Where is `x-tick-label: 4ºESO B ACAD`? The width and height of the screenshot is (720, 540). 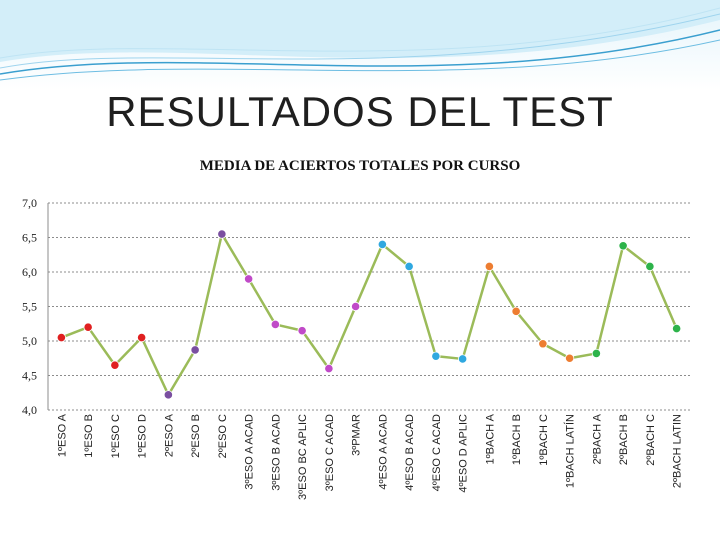 x-tick-label: 4ºESO B ACAD is located at coordinates (410, 452).